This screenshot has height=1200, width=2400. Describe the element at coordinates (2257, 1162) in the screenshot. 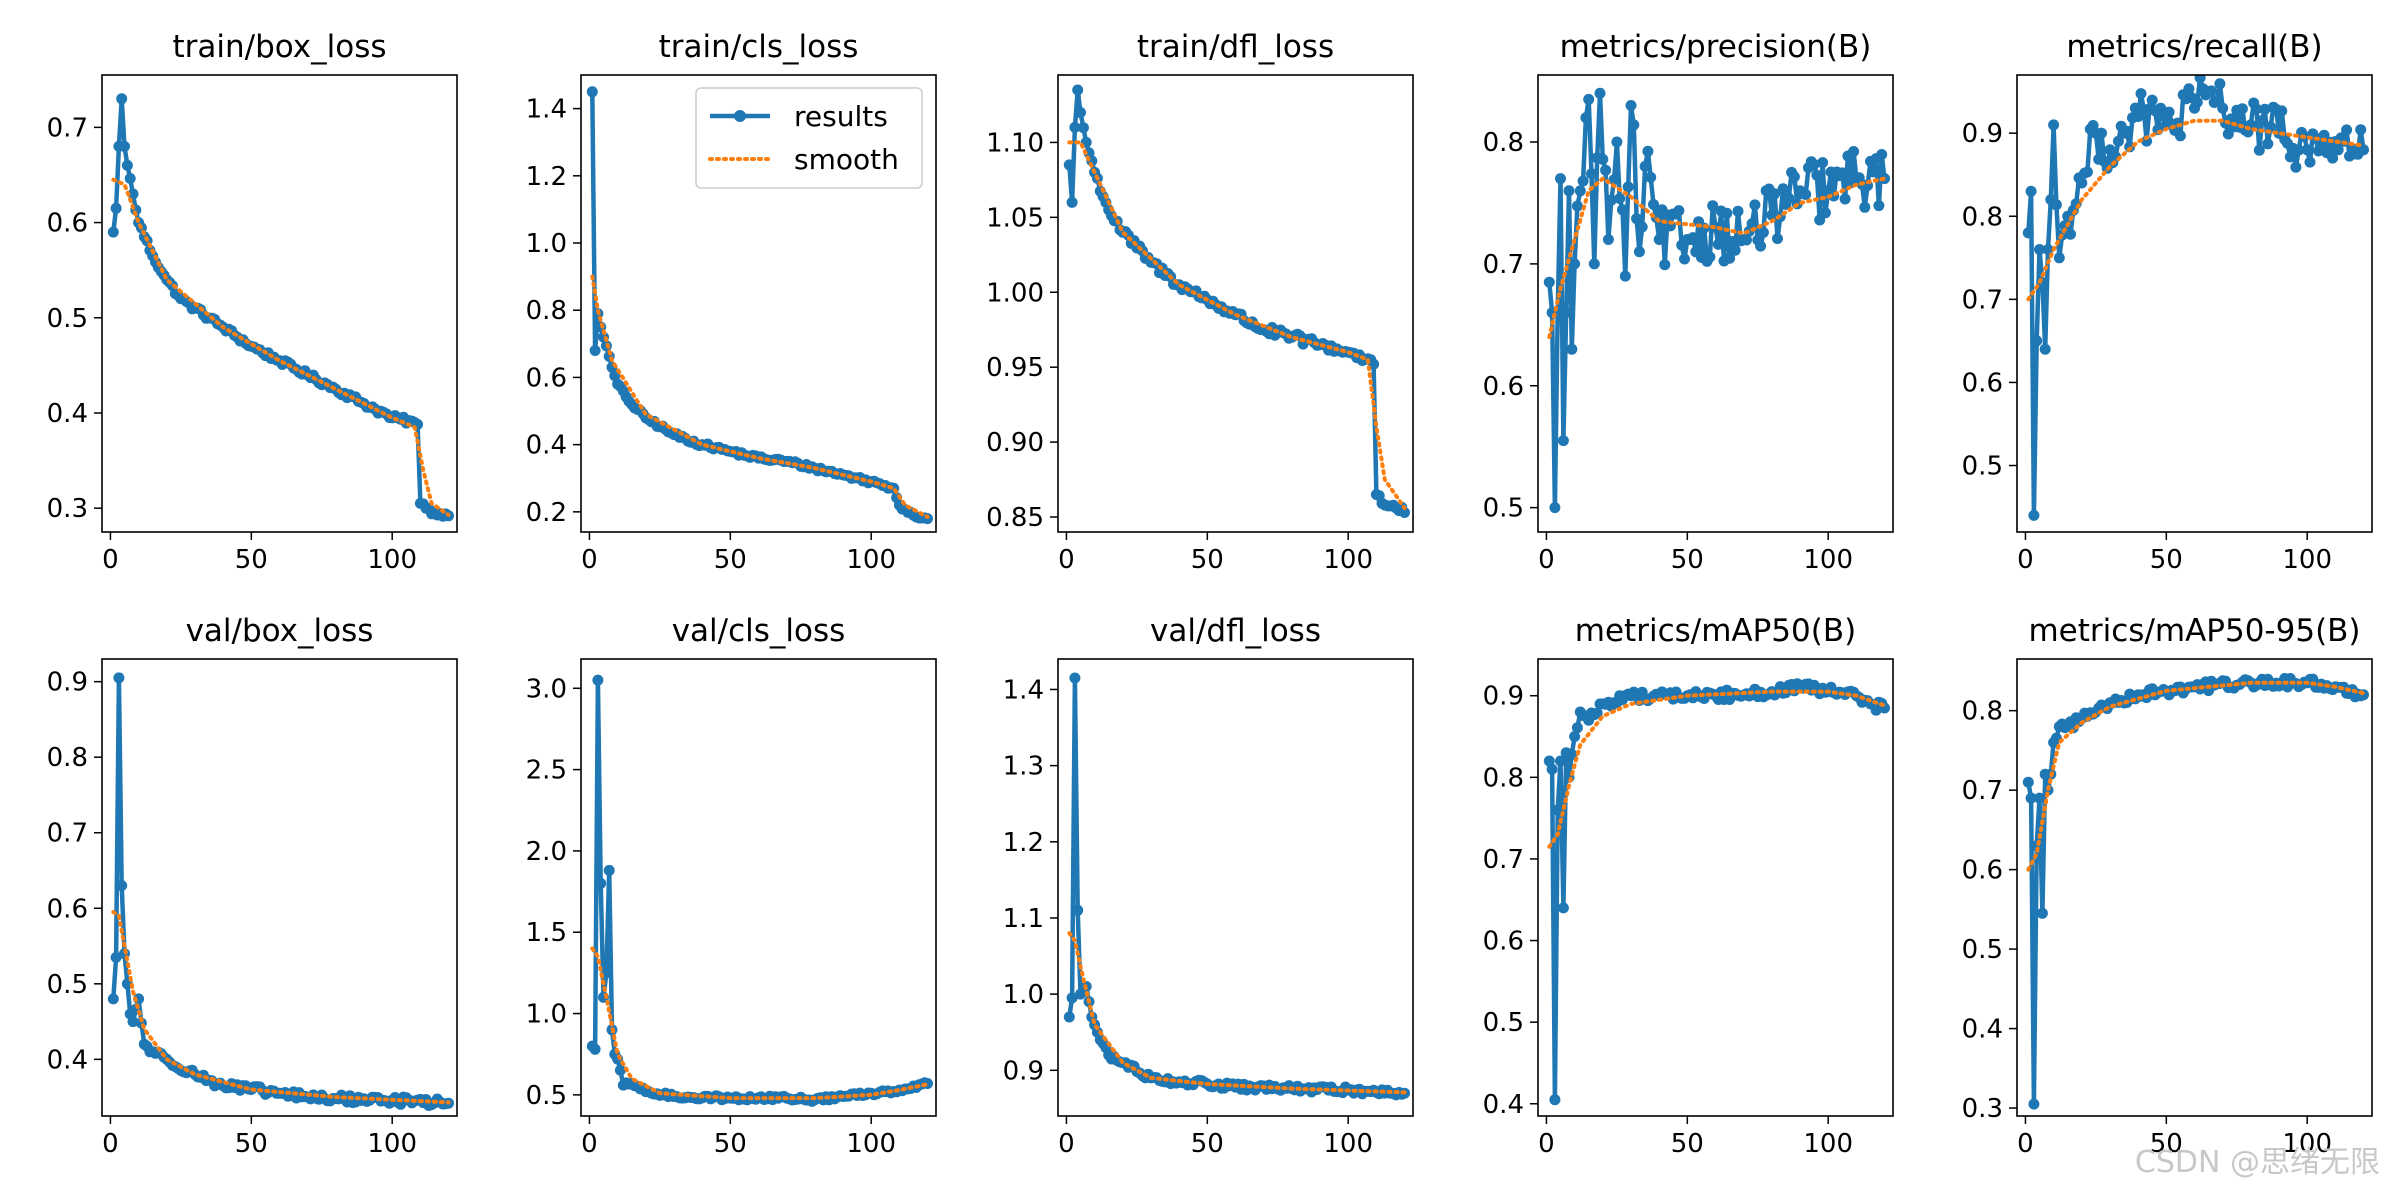

I see `watermark-text: CSDN @思绪无限` at that location.